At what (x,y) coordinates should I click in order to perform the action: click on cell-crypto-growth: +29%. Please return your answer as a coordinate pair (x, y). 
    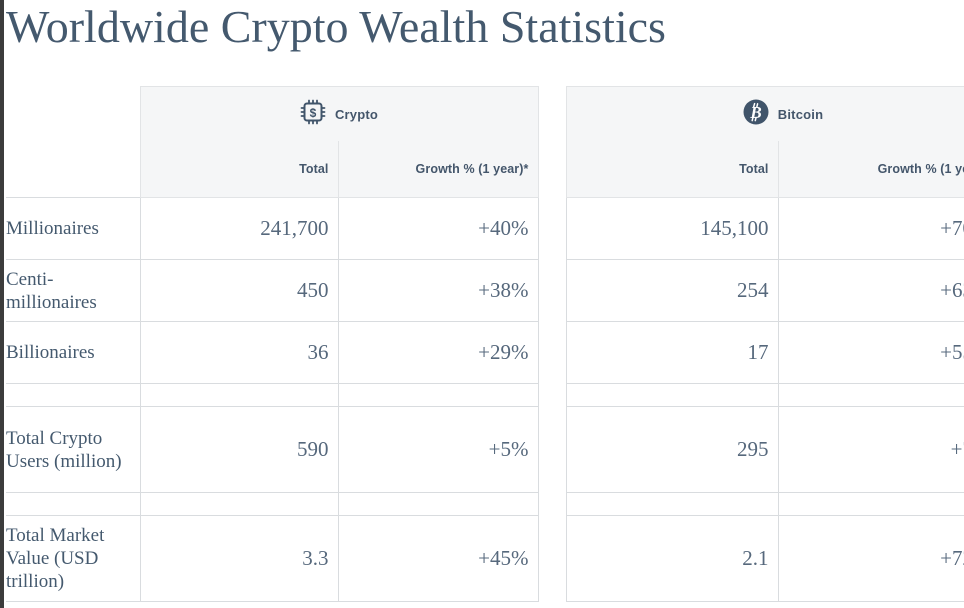
    Looking at the image, I should click on (438, 352).